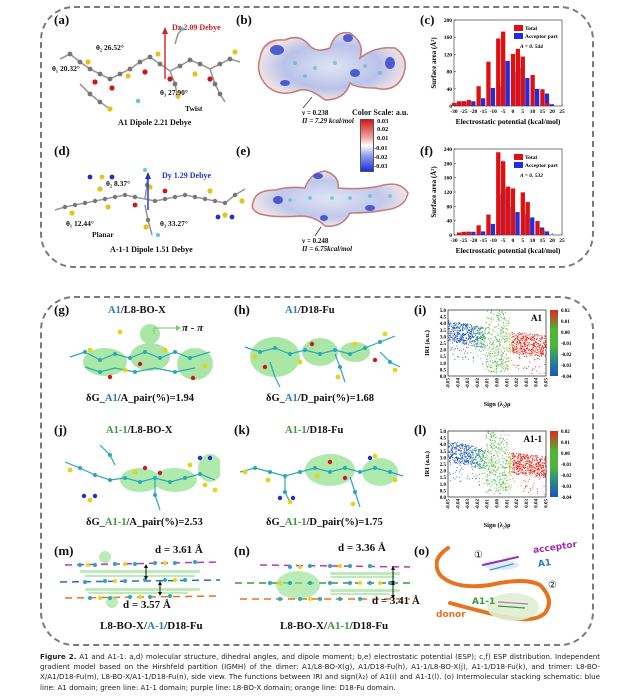 The height and width of the screenshot is (700, 622). I want to click on bar-acceptor, so click(493, 96).